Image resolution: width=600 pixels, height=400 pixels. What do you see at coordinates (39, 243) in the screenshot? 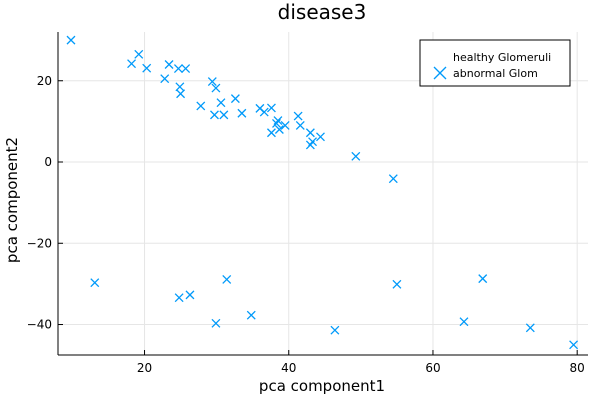
I see `y-tick-label: −20` at bounding box center [39, 243].